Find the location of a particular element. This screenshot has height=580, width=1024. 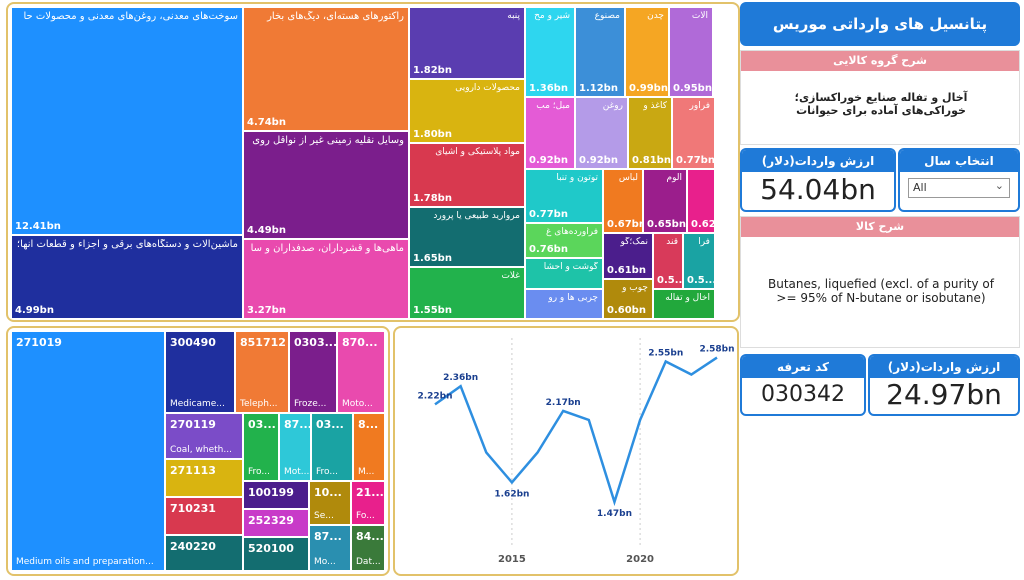

treemap-group-value: 0.95bn is located at coordinates (692, 88).